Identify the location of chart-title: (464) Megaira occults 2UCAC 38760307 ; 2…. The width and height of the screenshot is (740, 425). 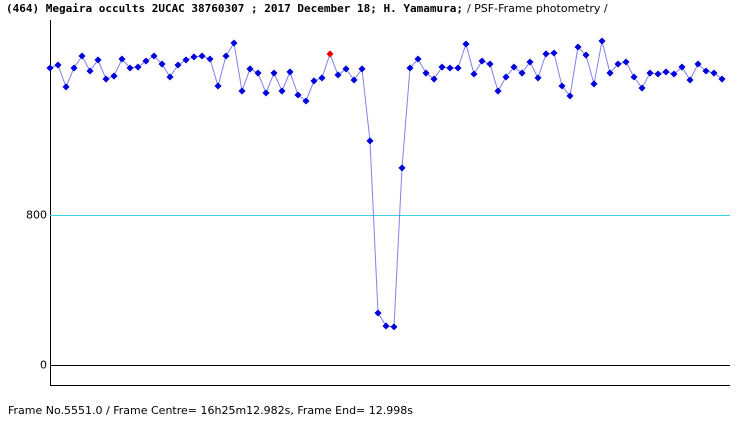
(234, 8).